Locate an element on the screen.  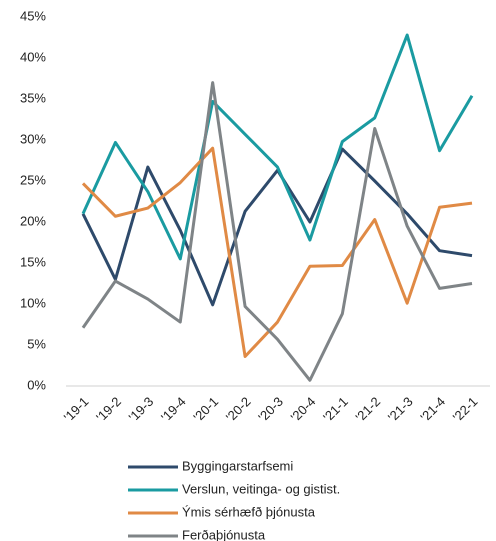
y-tick-label: 40% is located at coordinates (33, 56).